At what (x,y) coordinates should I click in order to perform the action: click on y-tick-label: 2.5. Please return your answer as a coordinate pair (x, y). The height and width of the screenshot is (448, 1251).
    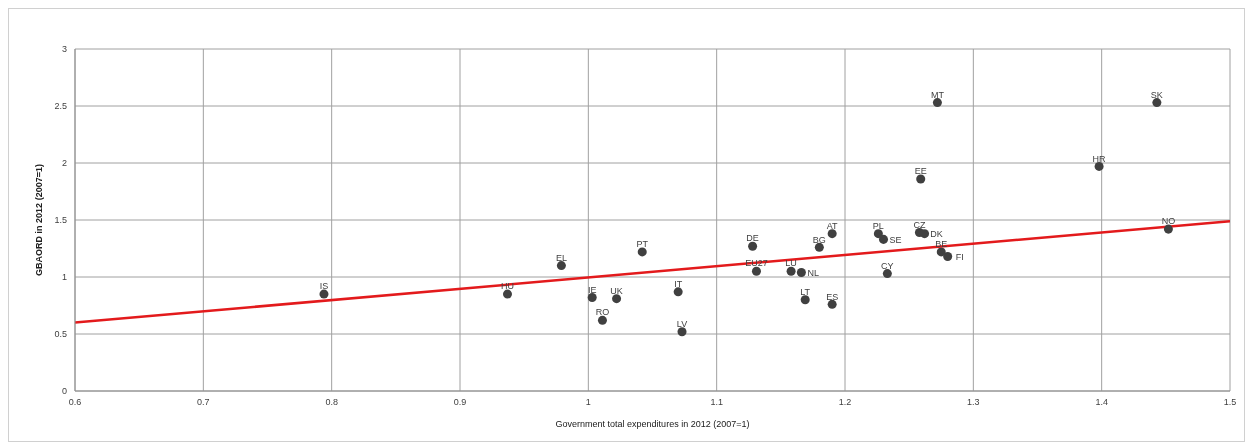
    Looking at the image, I should click on (60, 106).